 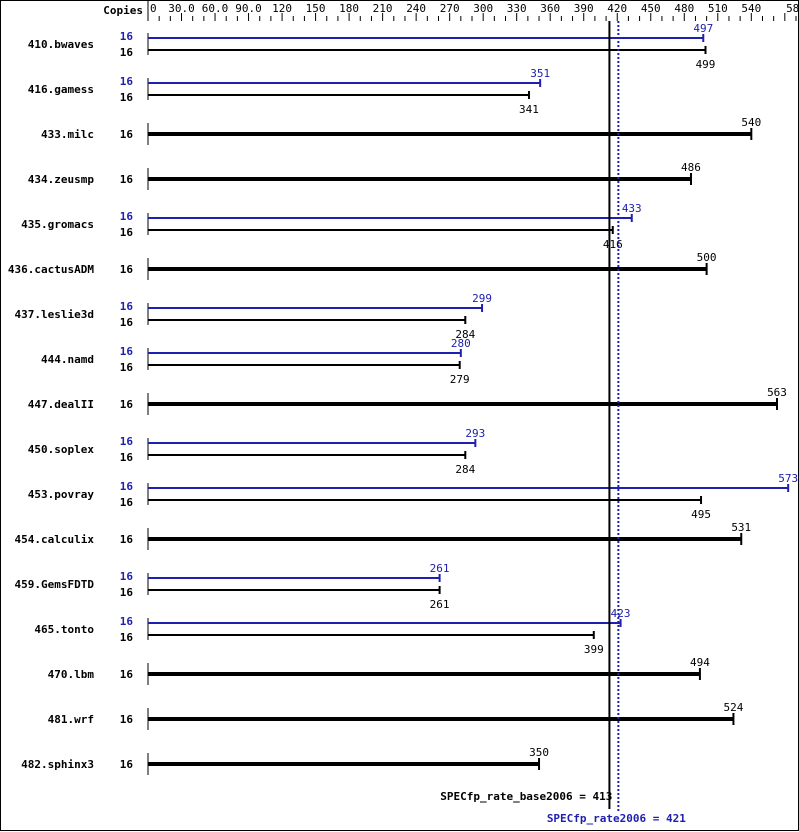 I want to click on base-value: 279, so click(x=460, y=379).